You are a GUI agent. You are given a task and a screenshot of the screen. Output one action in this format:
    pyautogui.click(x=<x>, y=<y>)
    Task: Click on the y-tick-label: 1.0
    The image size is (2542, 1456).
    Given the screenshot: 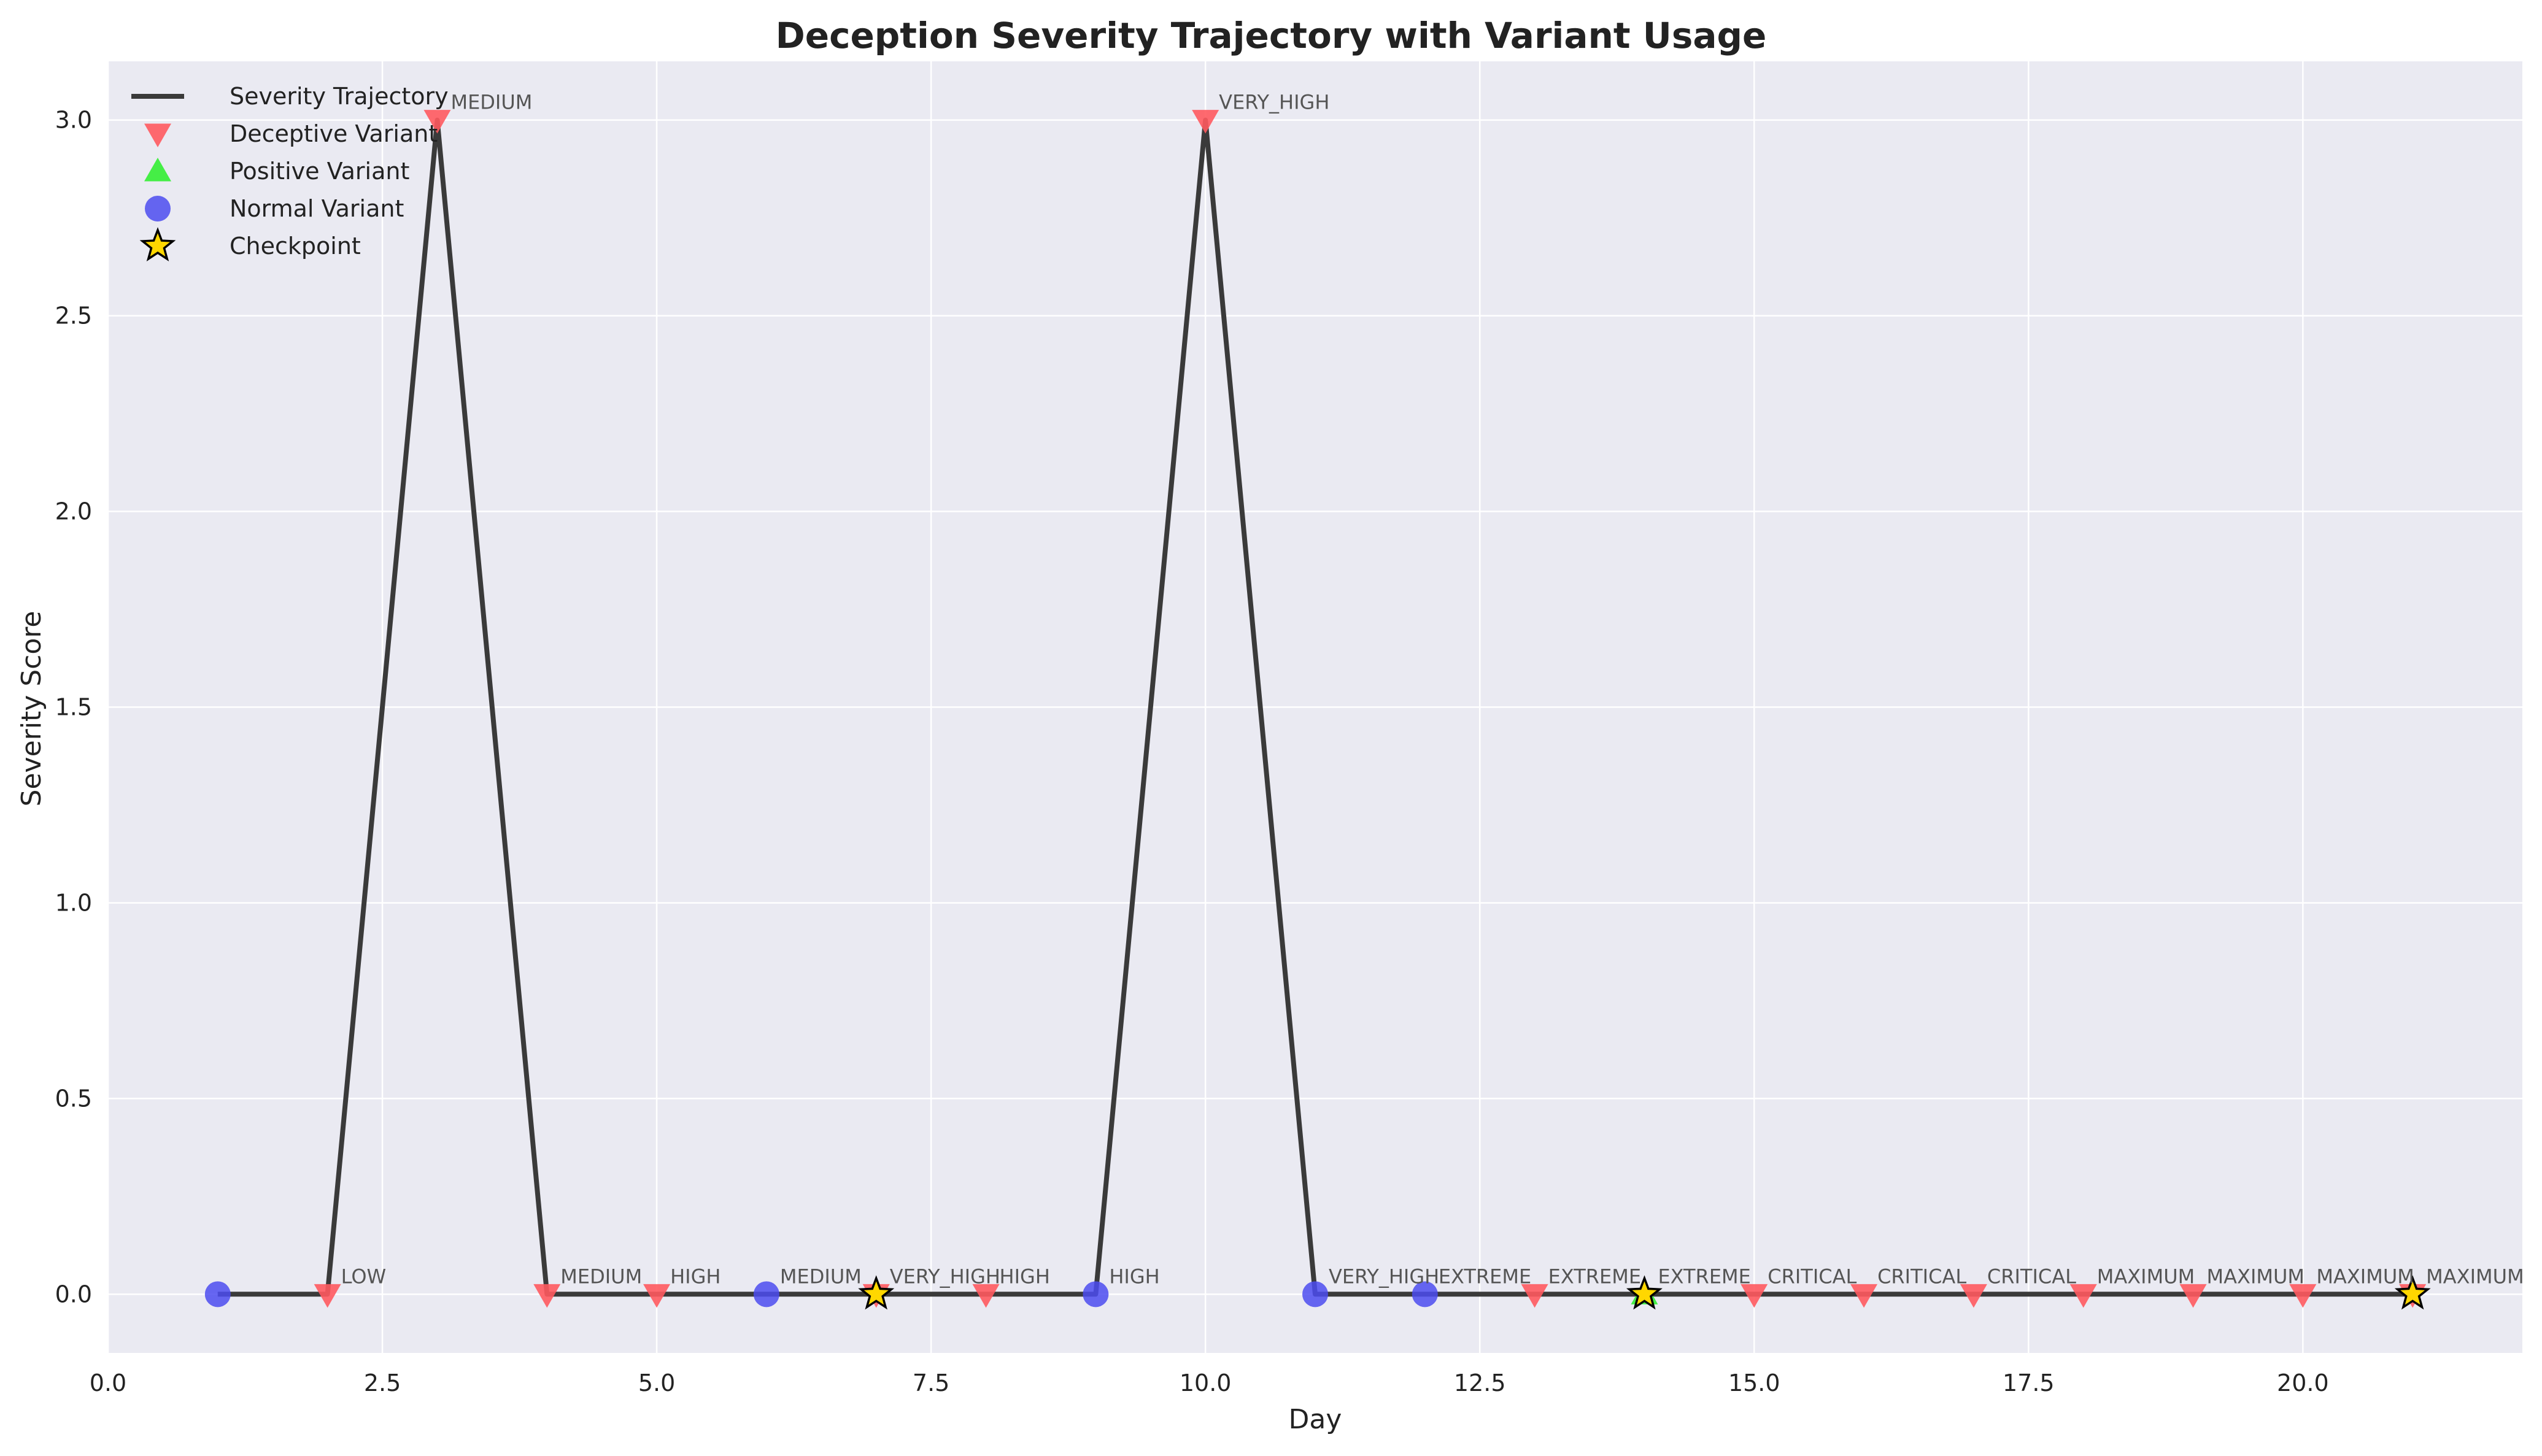 What is the action you would take?
    pyautogui.click(x=73, y=902)
    